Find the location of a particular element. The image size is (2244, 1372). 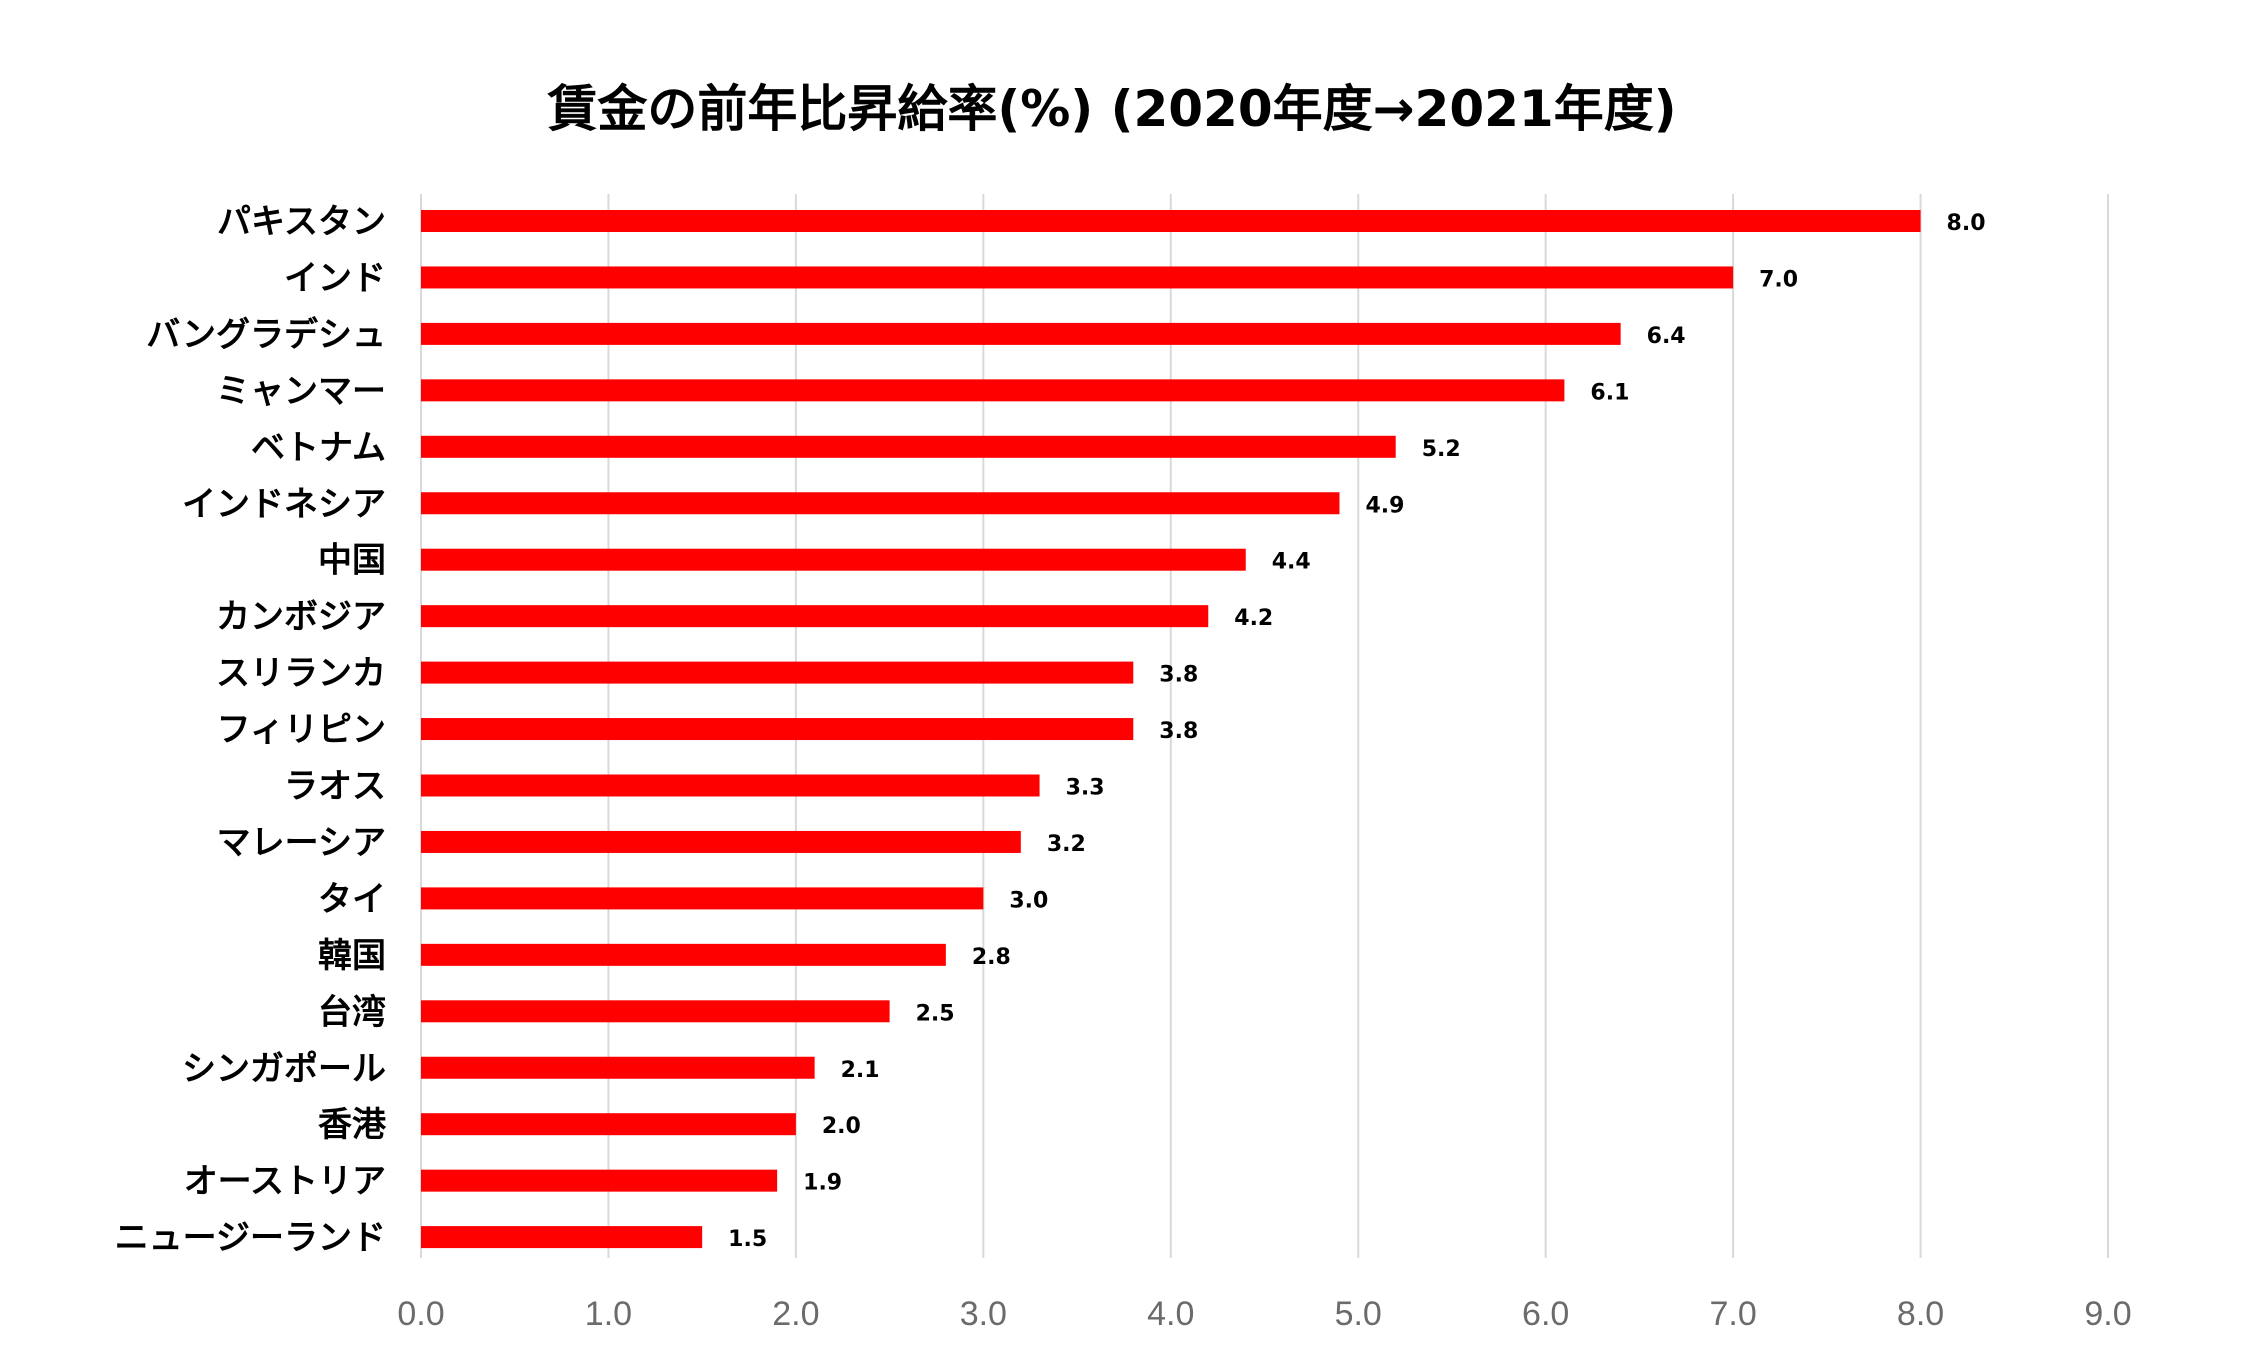

x-tick-label: 5.0 is located at coordinates (1358, 1314).